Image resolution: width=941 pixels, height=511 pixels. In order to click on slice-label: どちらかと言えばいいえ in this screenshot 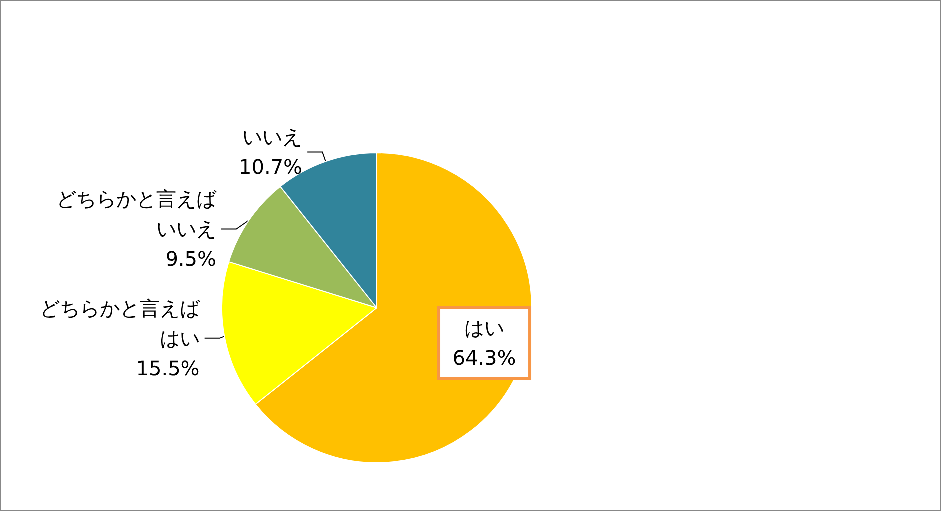, I will do `click(137, 214)`.